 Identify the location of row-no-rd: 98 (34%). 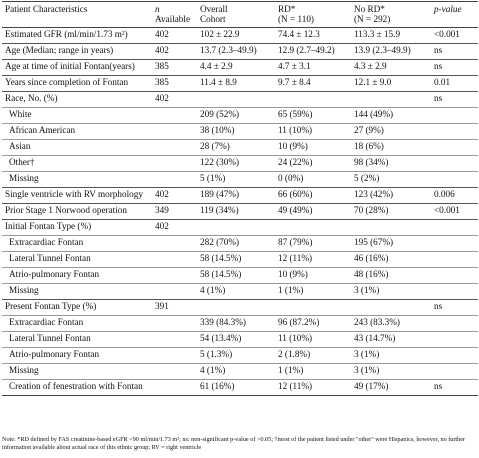
(391, 163).